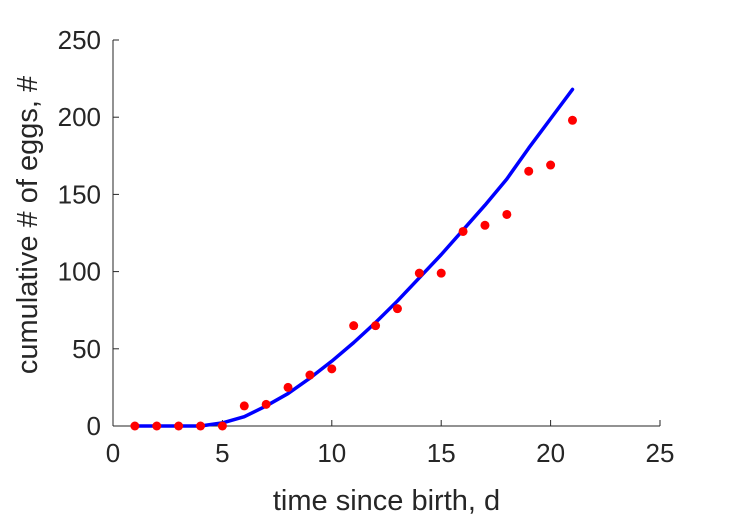 This screenshot has height=521, width=729. What do you see at coordinates (222, 453) in the screenshot?
I see `x-tick-label: 5` at bounding box center [222, 453].